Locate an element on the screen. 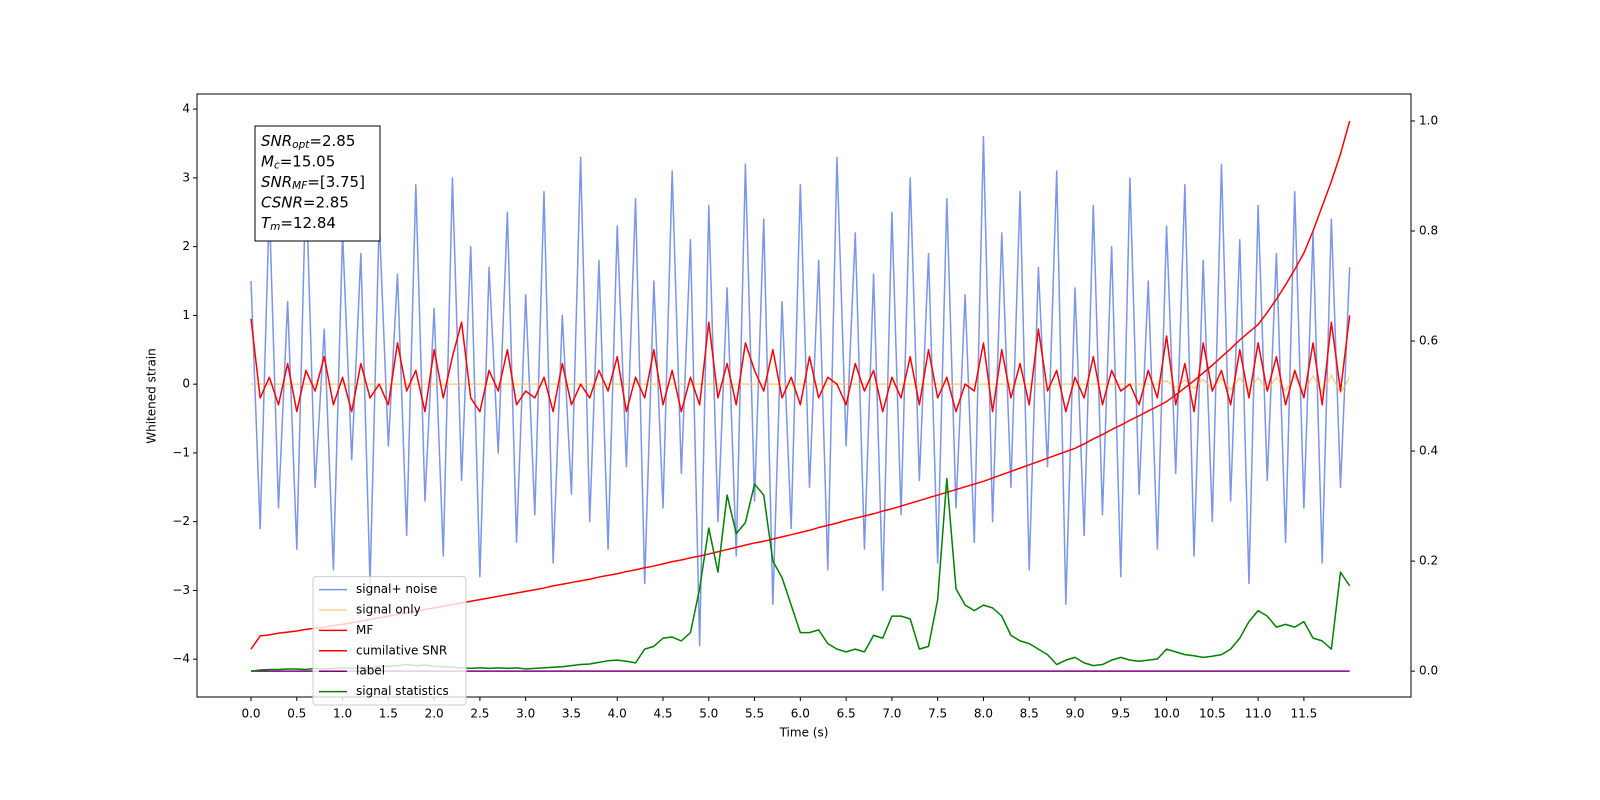 The height and width of the screenshot is (800, 1600). annotation-value: =[3.75] is located at coordinates (336, 182).